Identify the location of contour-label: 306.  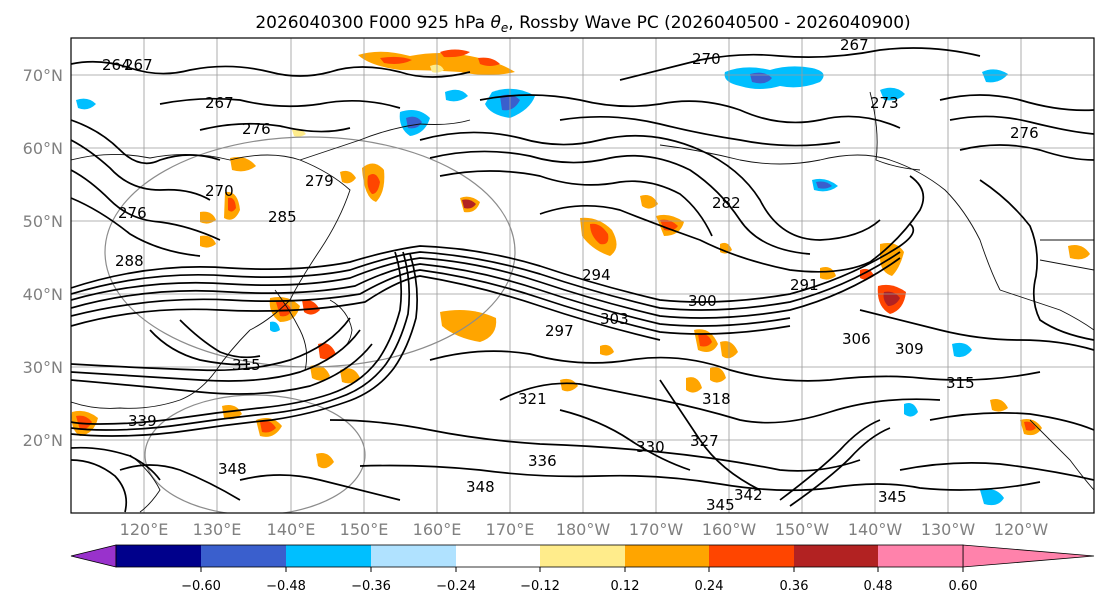
(856, 339).